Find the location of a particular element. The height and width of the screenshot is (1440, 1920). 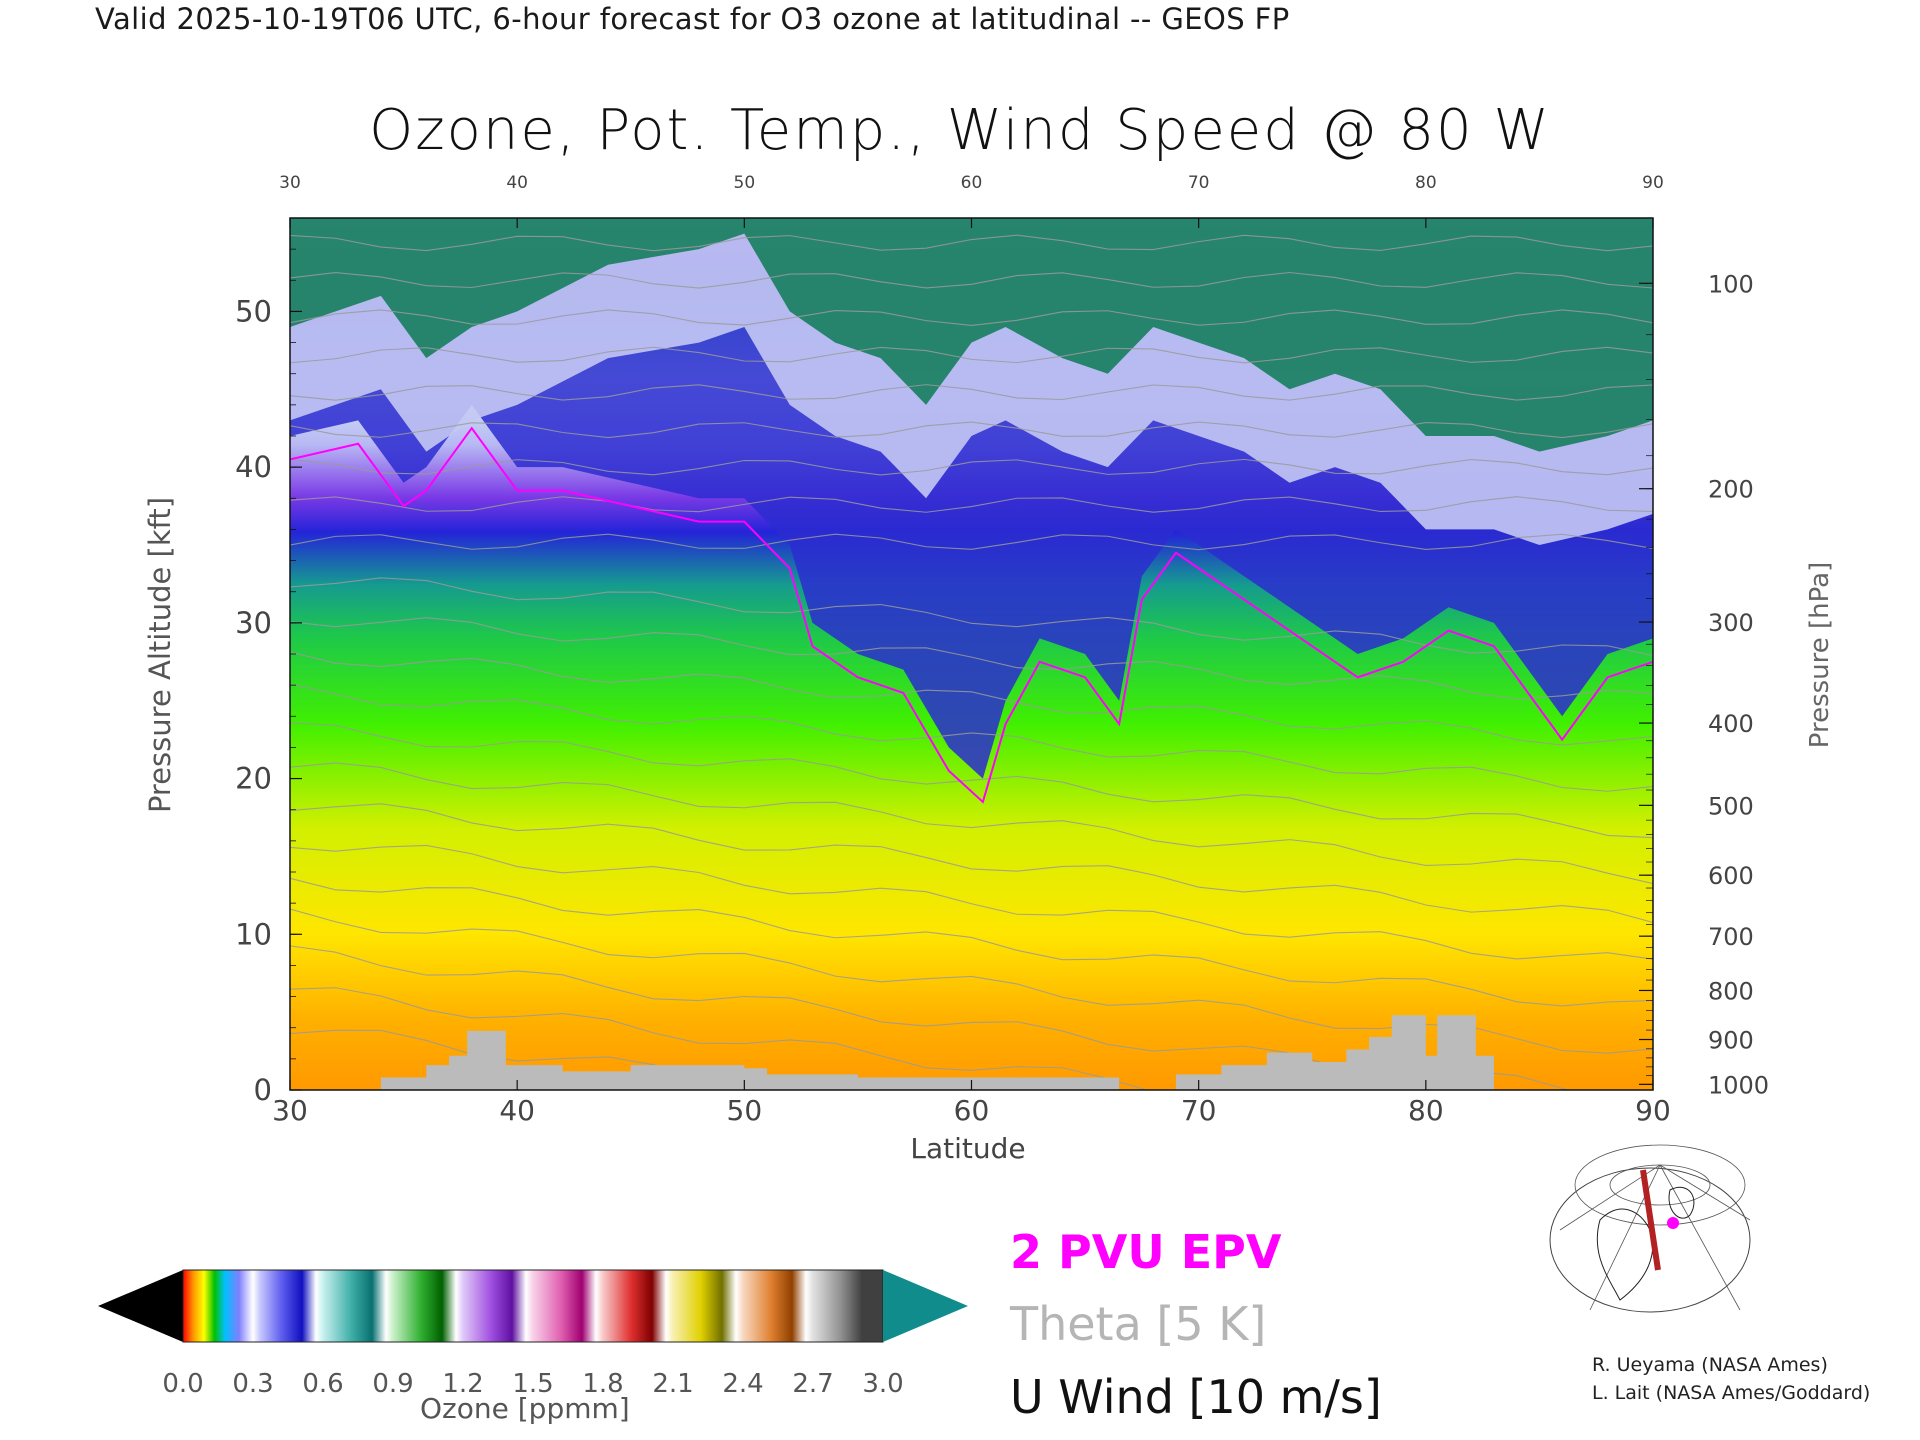

colorbar-tick-label: 1.2 is located at coordinates (462, 1384).